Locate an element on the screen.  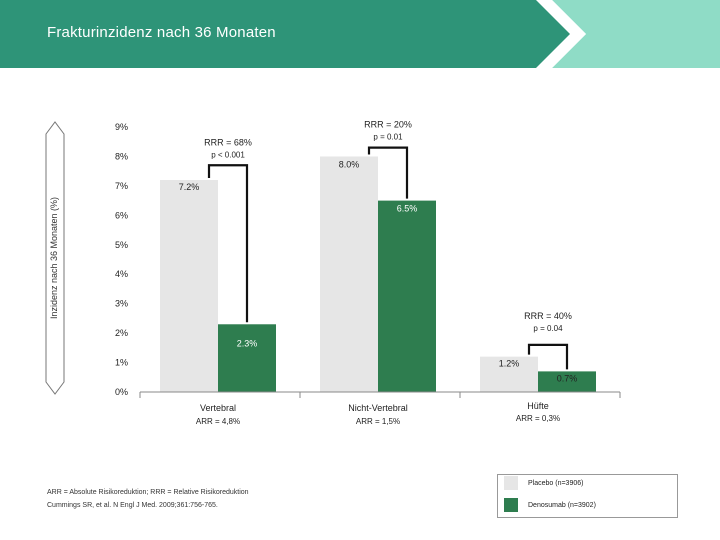
y-tick-label-3: 3% is located at coordinates (121, 304).